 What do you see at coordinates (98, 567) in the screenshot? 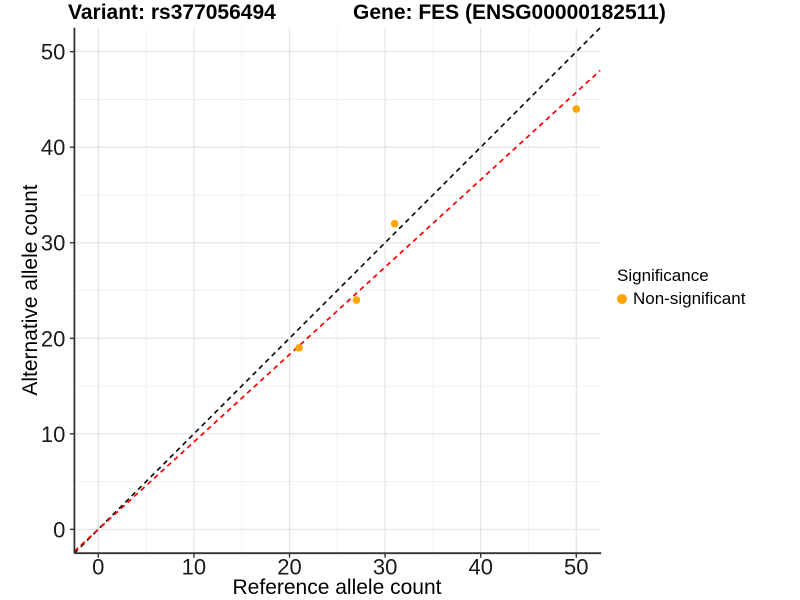
I see `x-tick-label: 0` at bounding box center [98, 567].